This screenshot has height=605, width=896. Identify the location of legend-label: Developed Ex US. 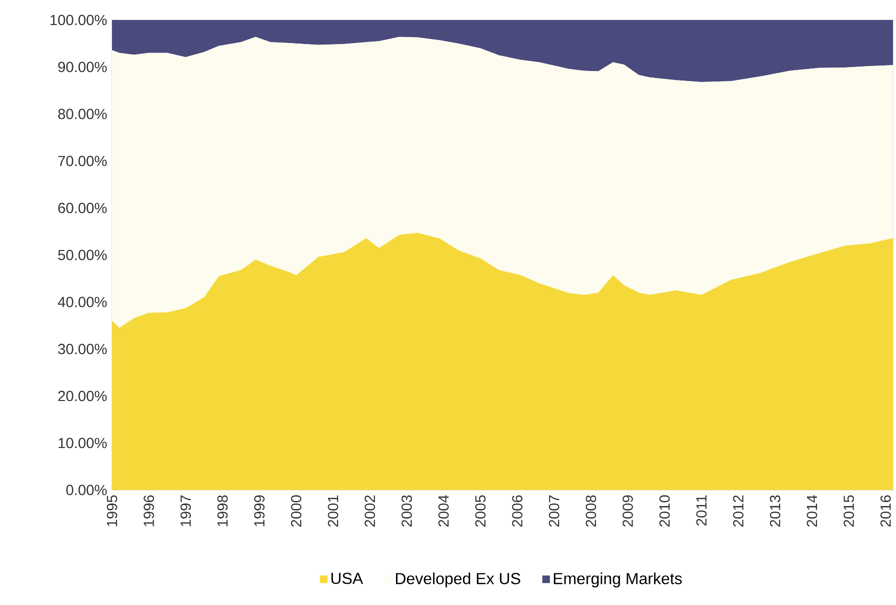
(458, 580).